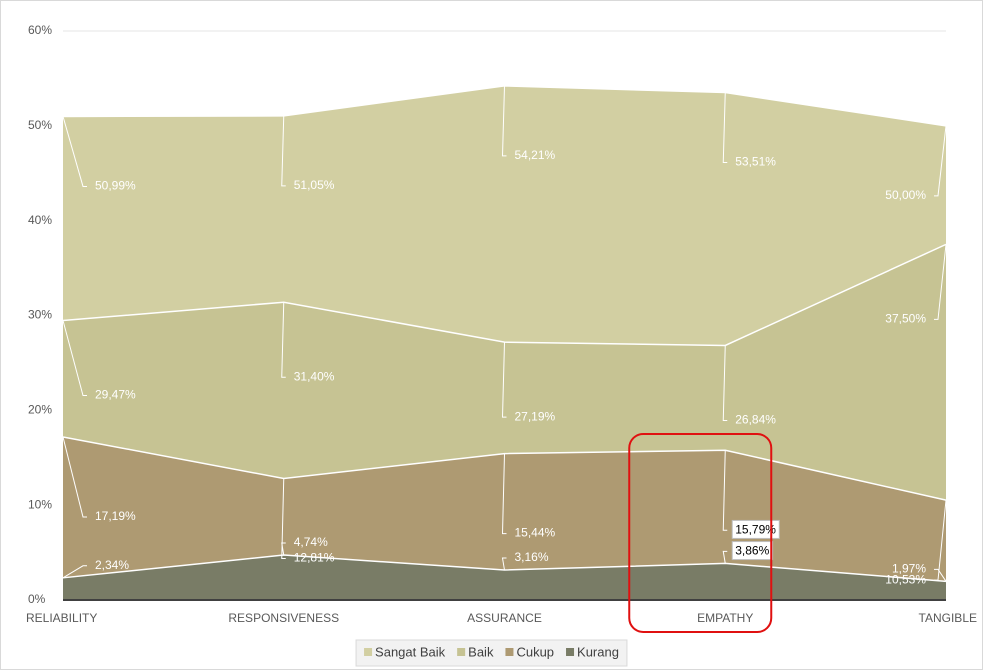 Image resolution: width=983 pixels, height=670 pixels. I want to click on data-label: 27,19%, so click(535, 416).